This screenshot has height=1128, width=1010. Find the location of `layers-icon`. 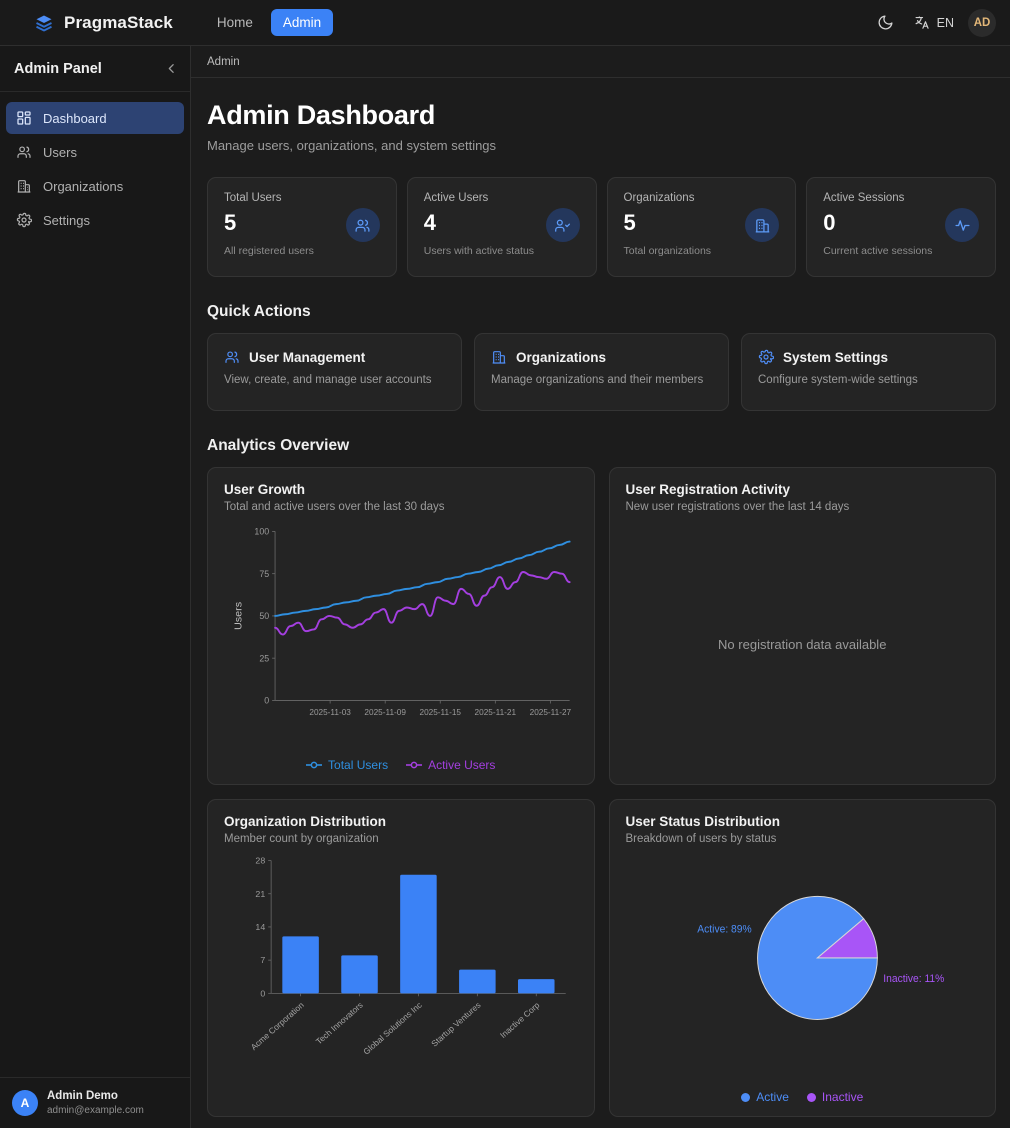

layers-icon is located at coordinates (44, 23).